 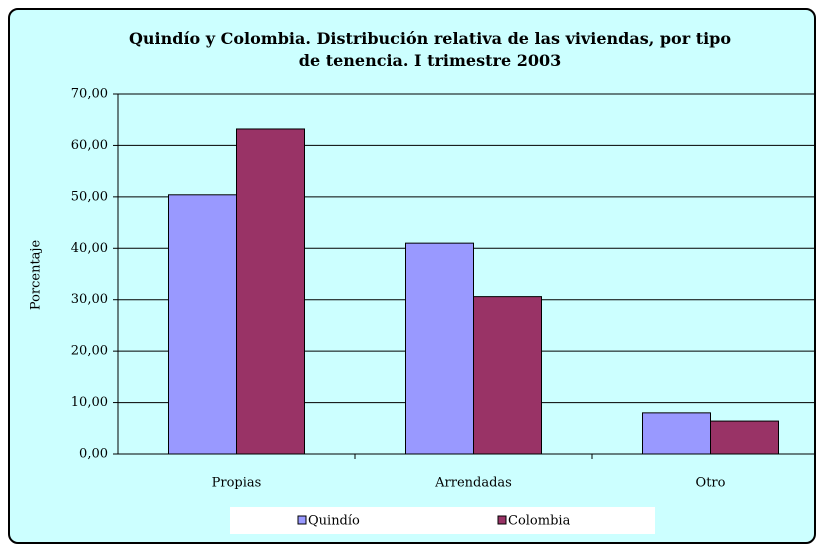 I want to click on y-tick-label: 60,00, so click(x=89, y=145).